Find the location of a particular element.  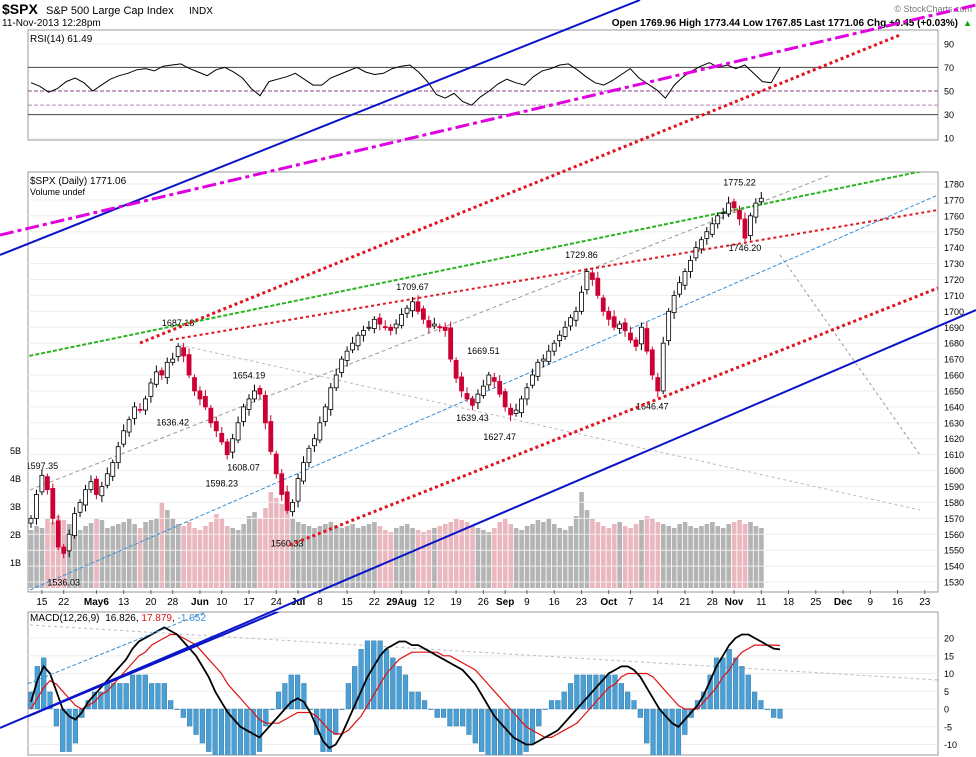

price-tick-label: 1730 is located at coordinates (954, 264).